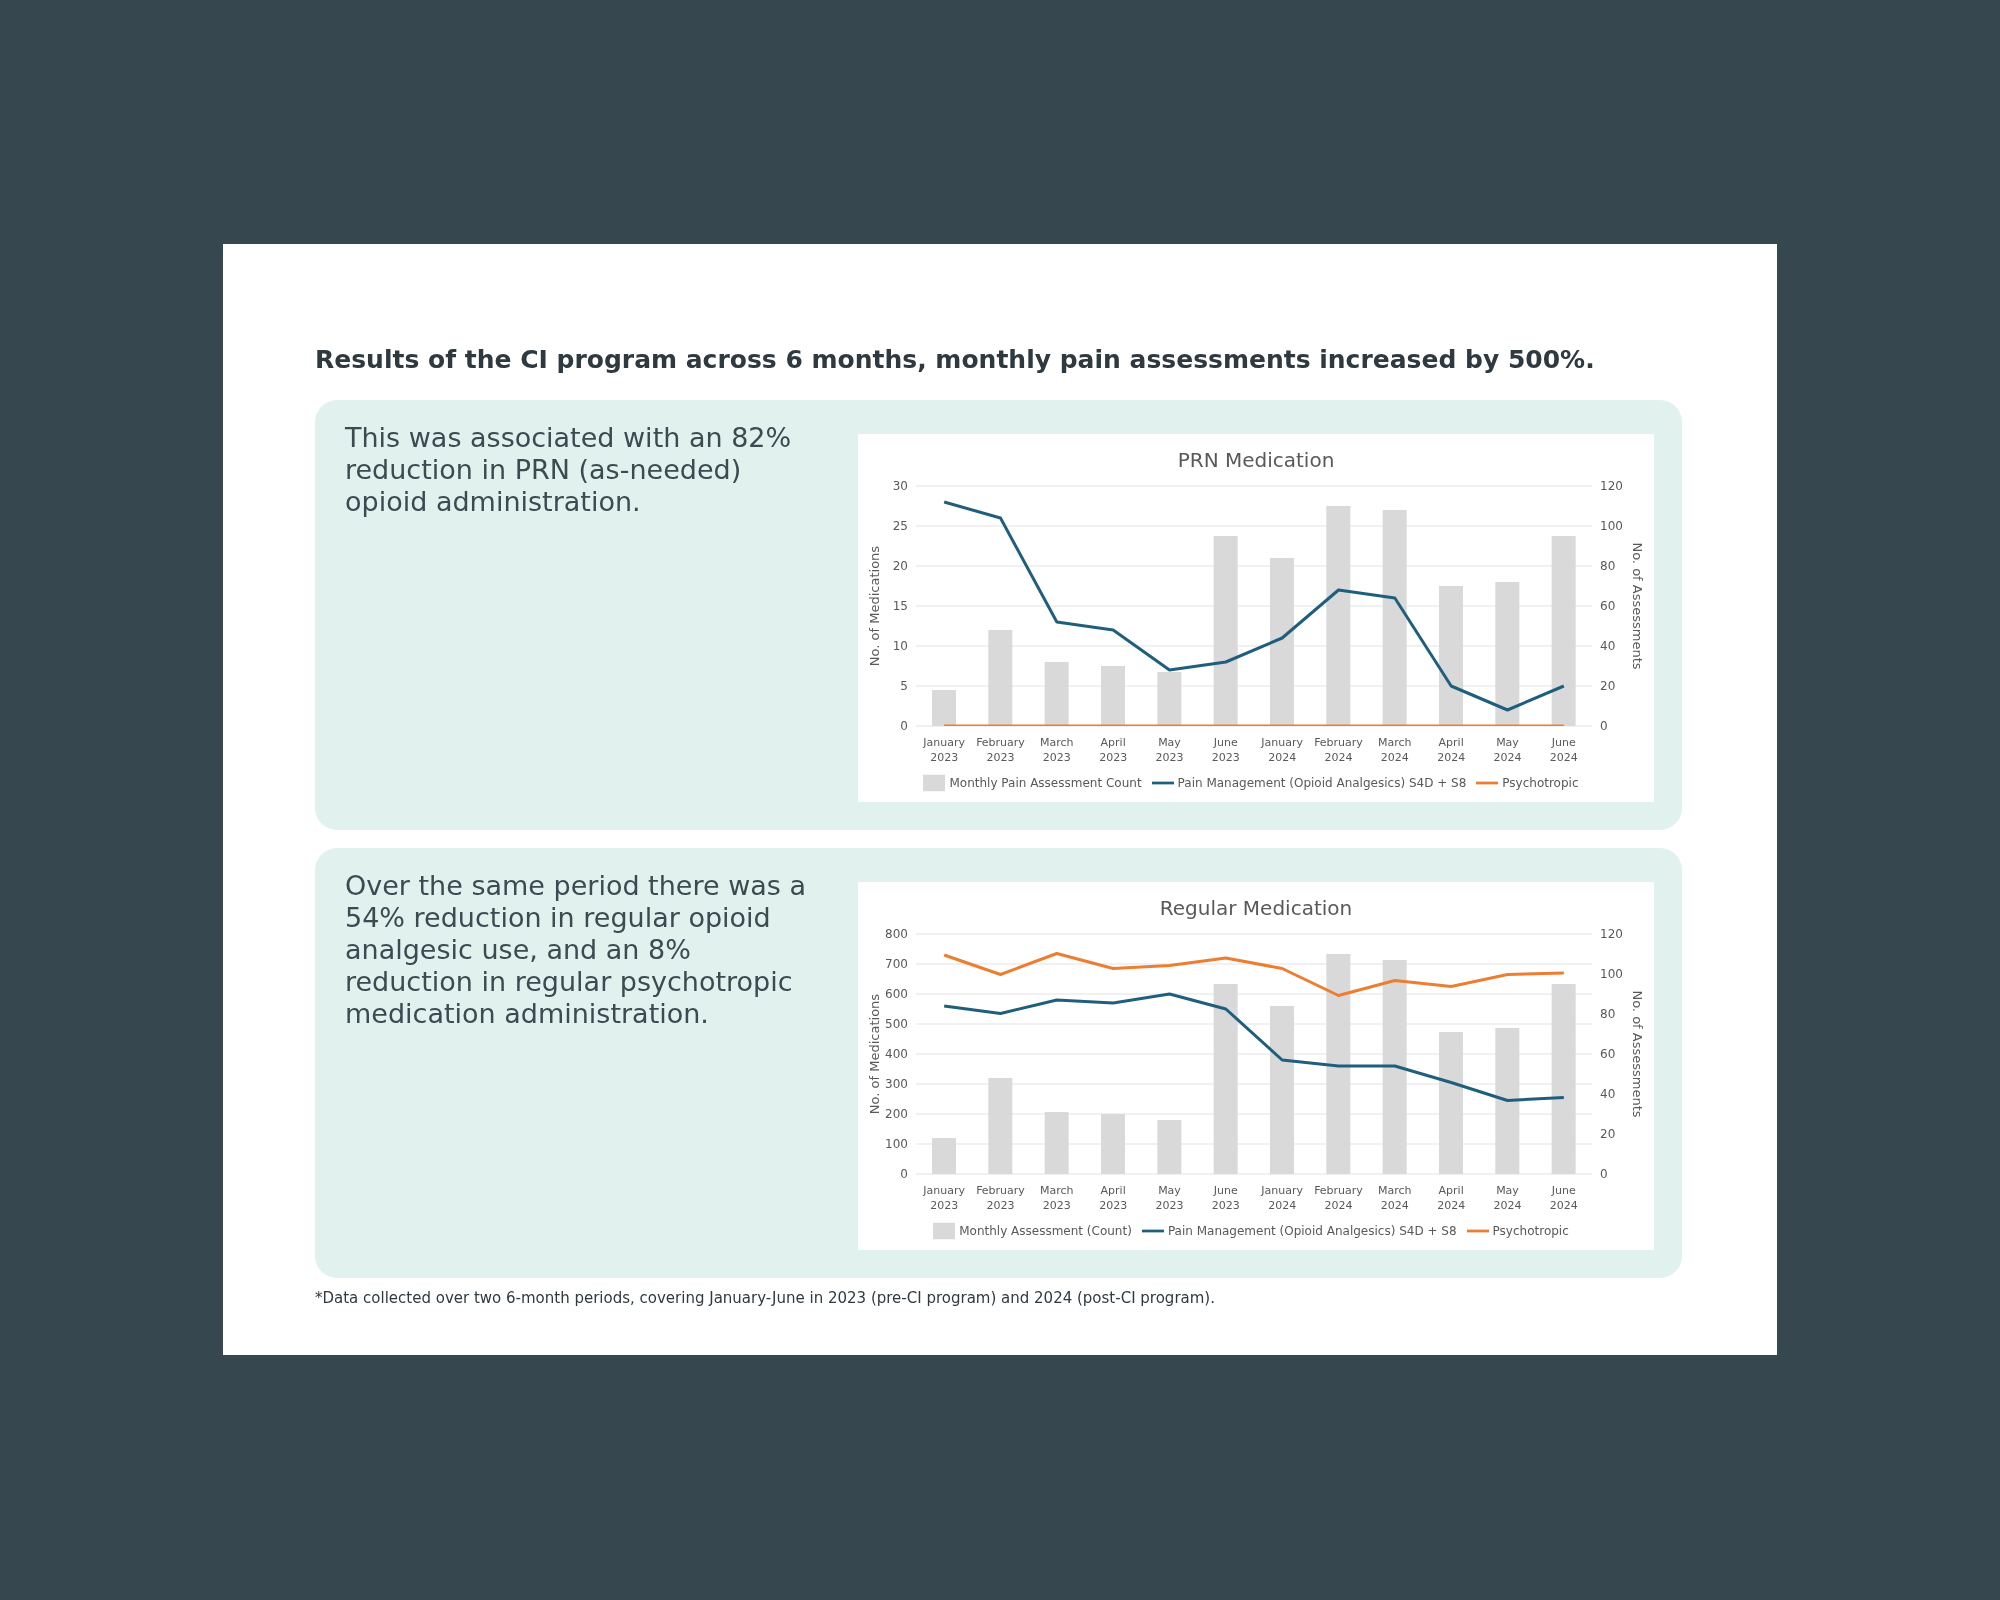 This screenshot has width=2000, height=1600. I want to click on legend-label: Monthly Assessment (Count), so click(1045, 1230).